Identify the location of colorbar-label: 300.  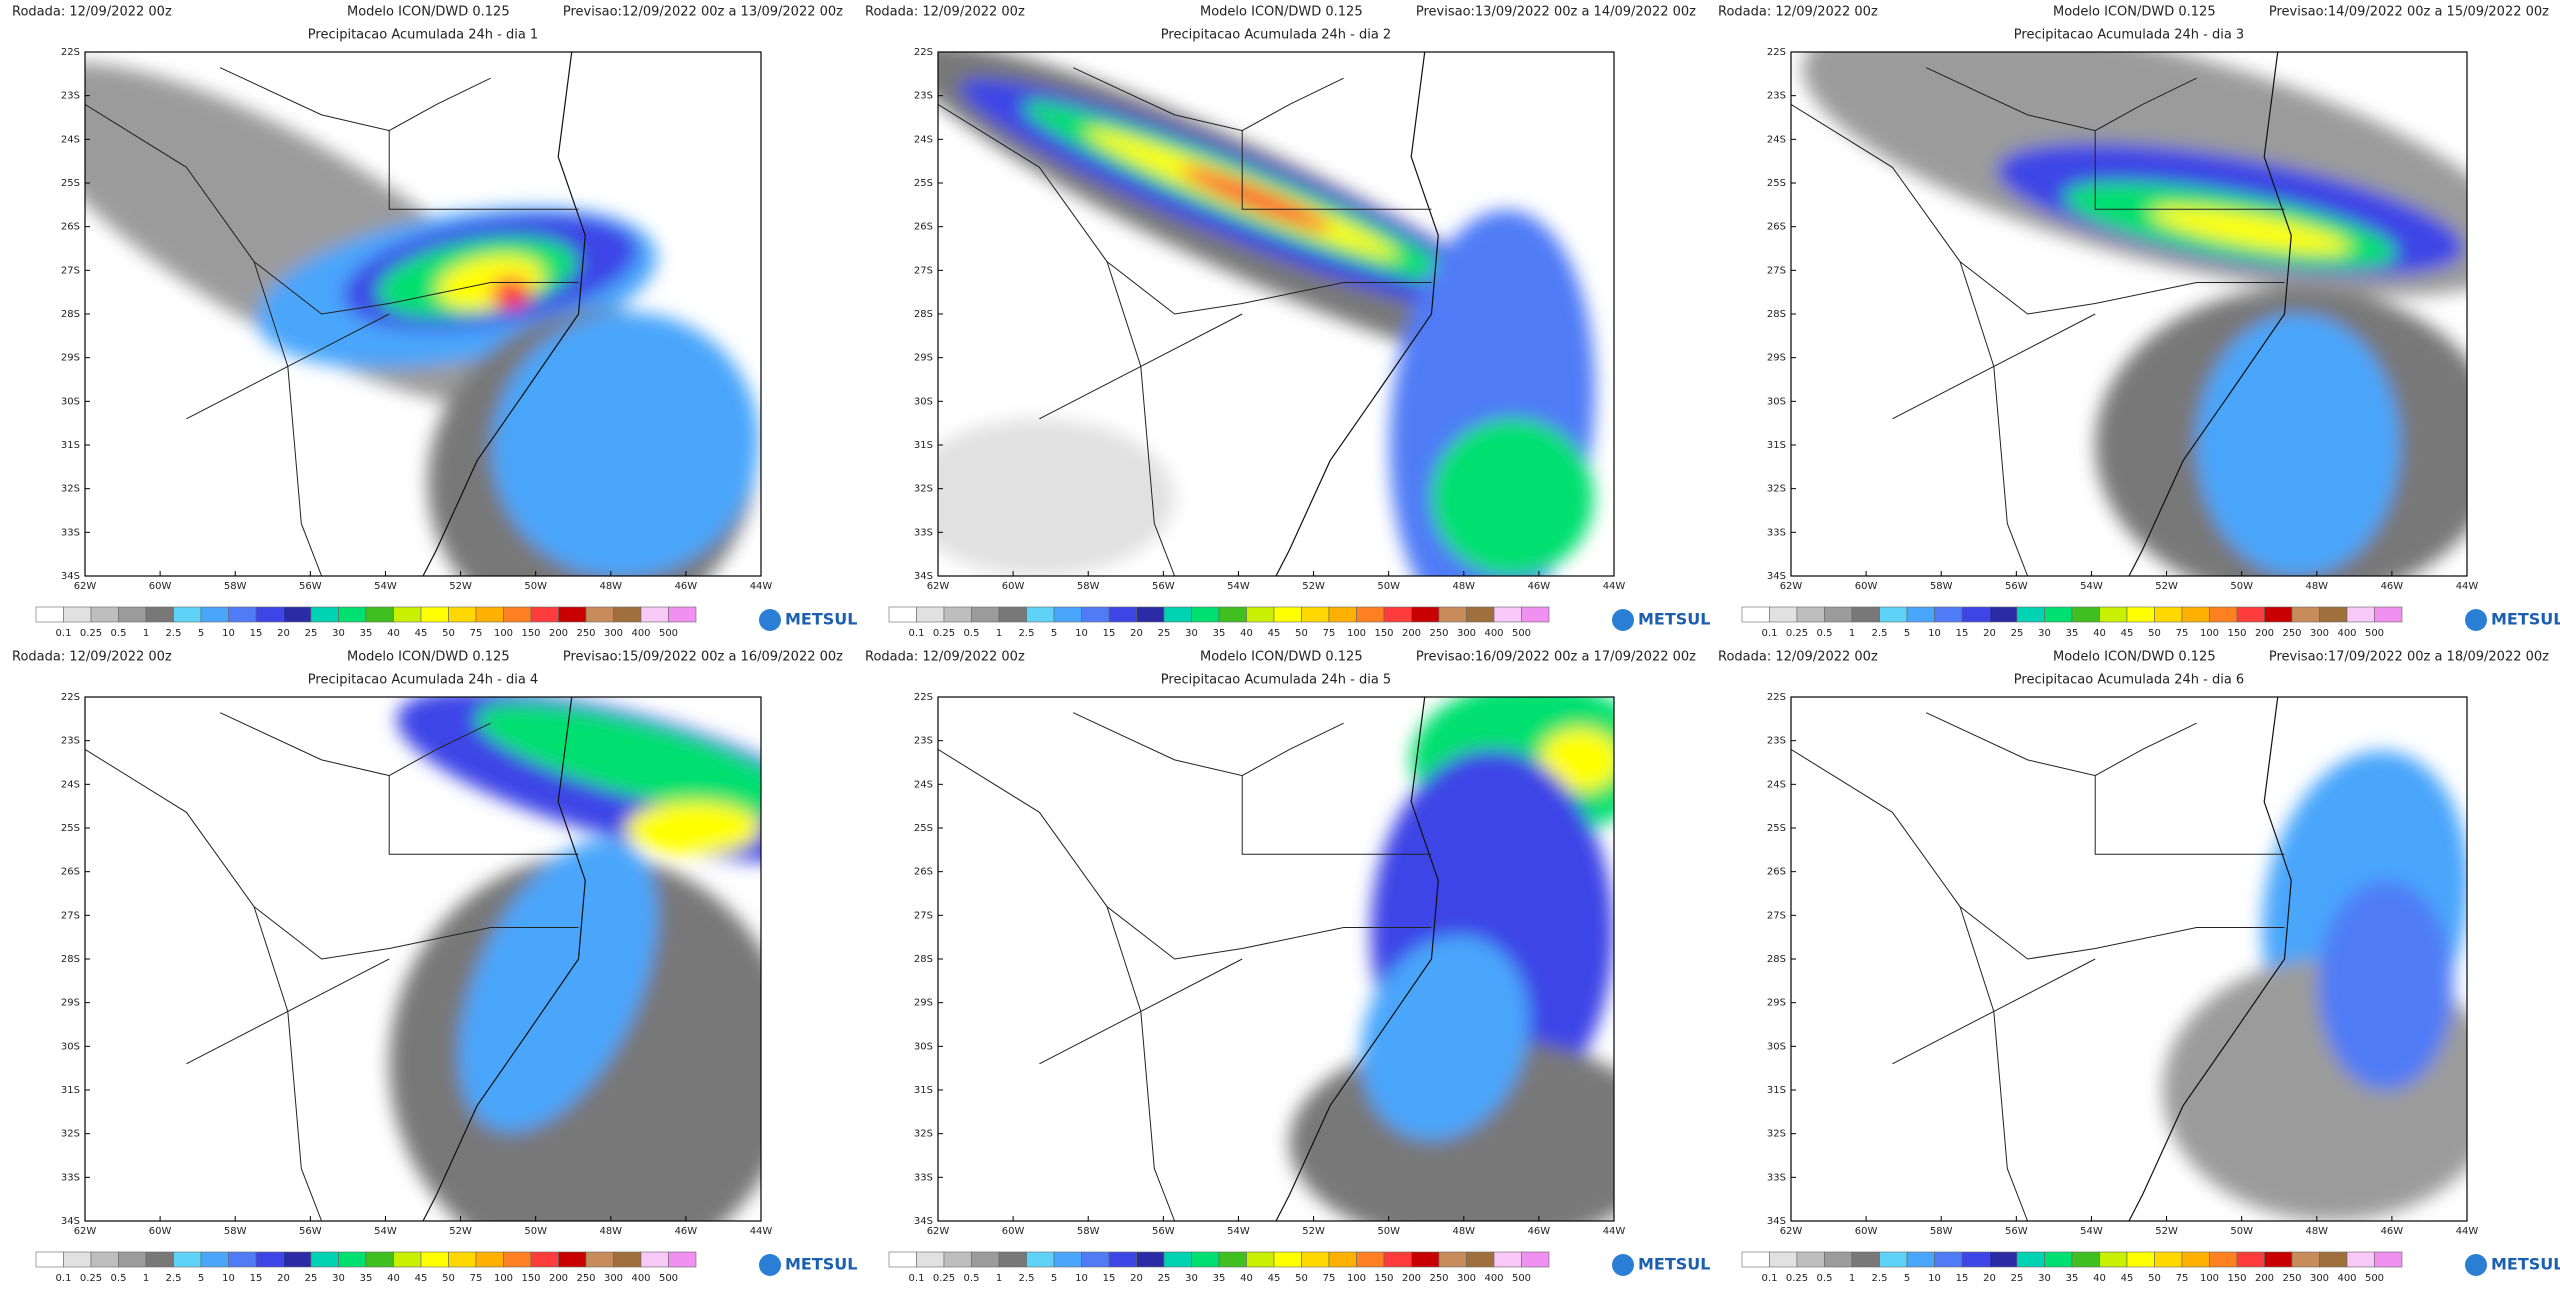
(1466, 633).